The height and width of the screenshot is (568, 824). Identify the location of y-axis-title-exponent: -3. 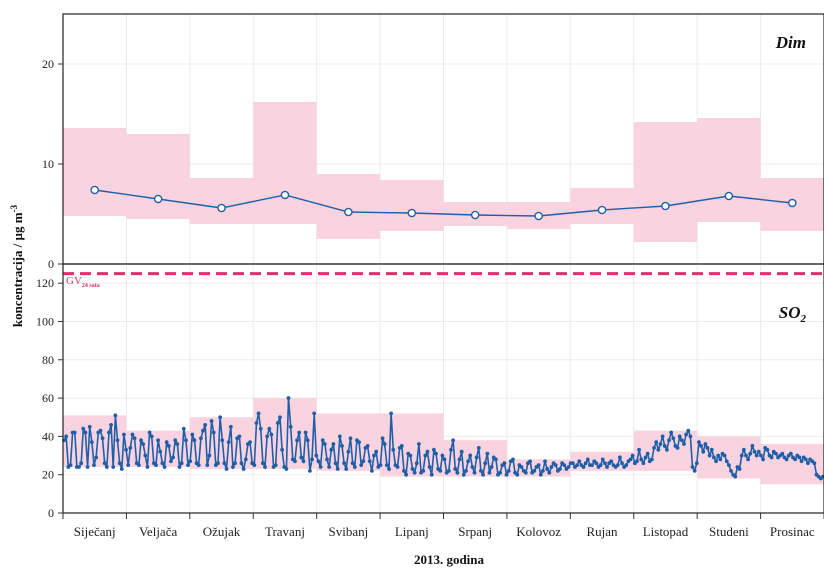
(14, 208).